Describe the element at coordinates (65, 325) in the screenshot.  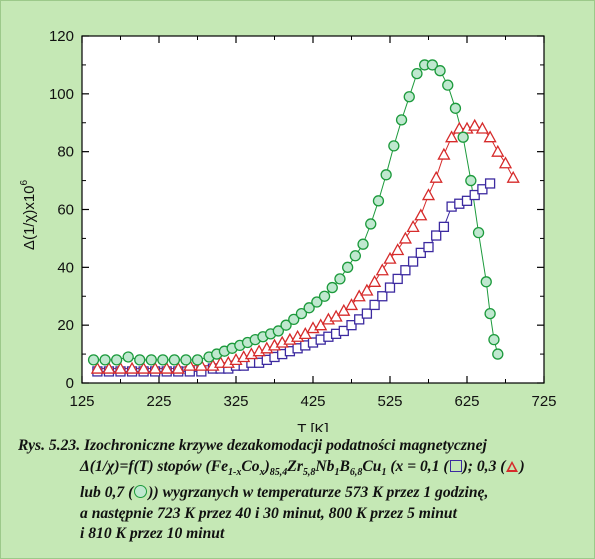
I see `y-tick-label: 20` at that location.